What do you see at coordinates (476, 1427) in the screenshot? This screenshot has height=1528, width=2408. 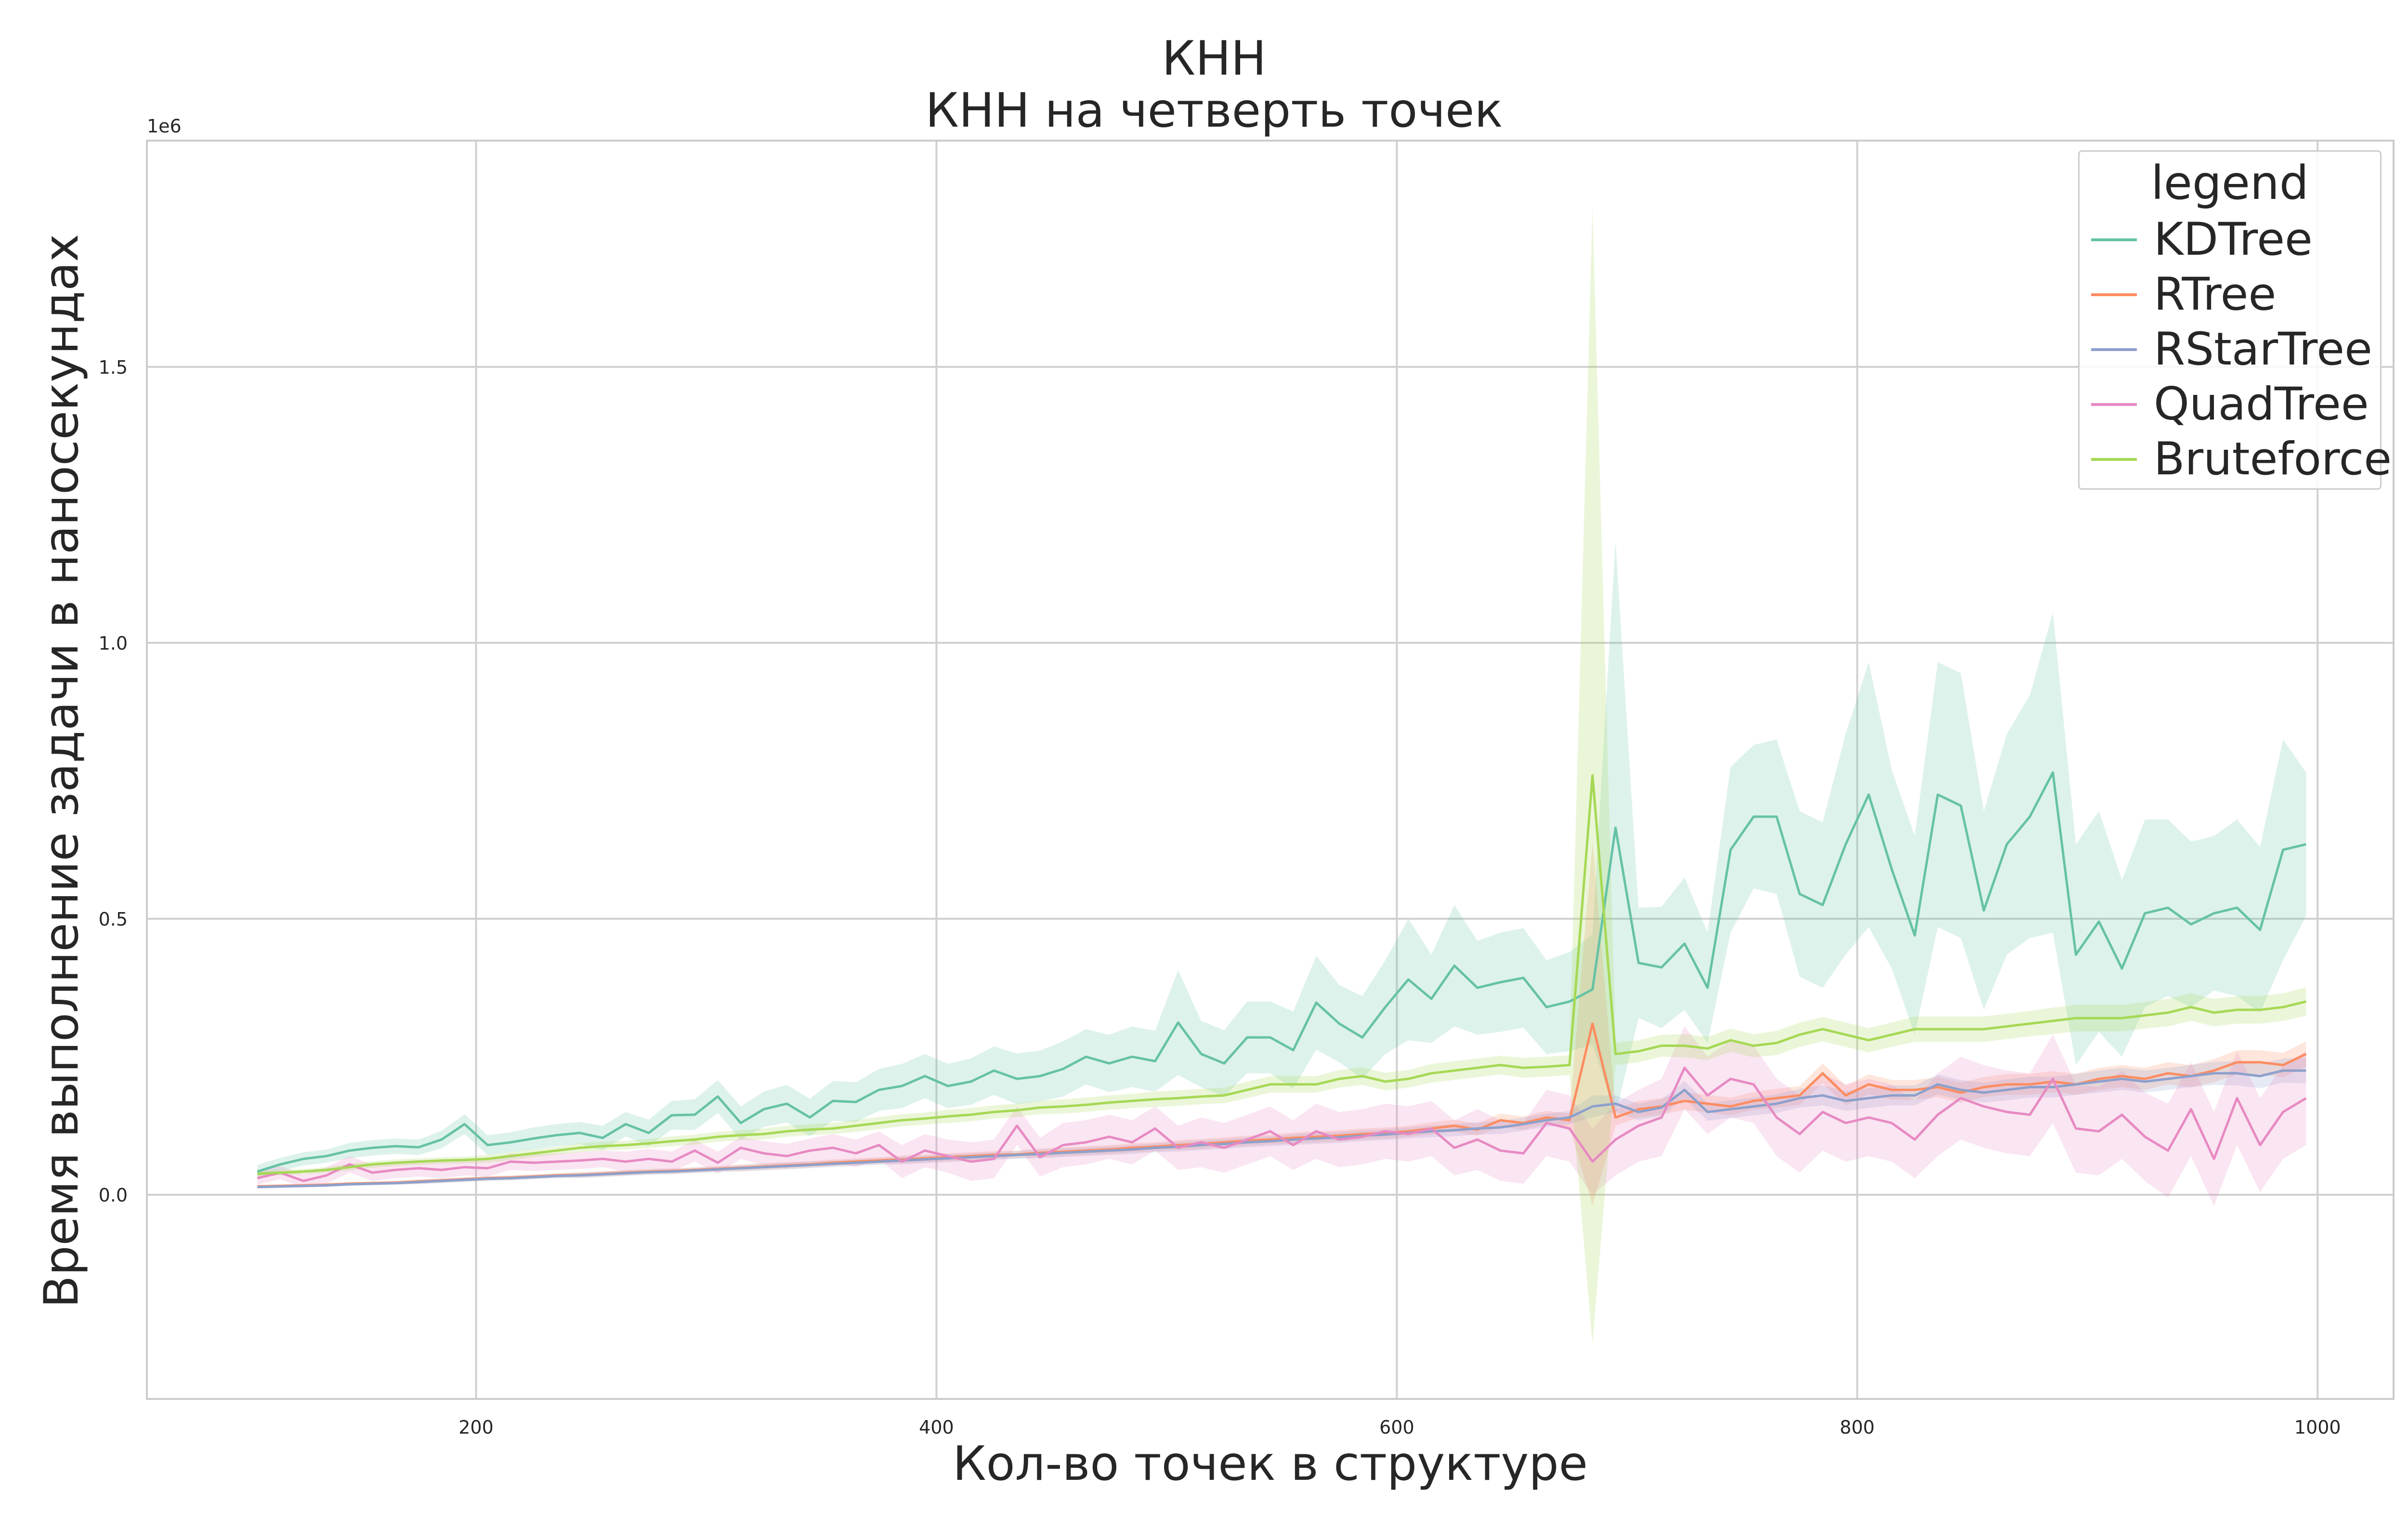 I see `x-tick-label: 200` at bounding box center [476, 1427].